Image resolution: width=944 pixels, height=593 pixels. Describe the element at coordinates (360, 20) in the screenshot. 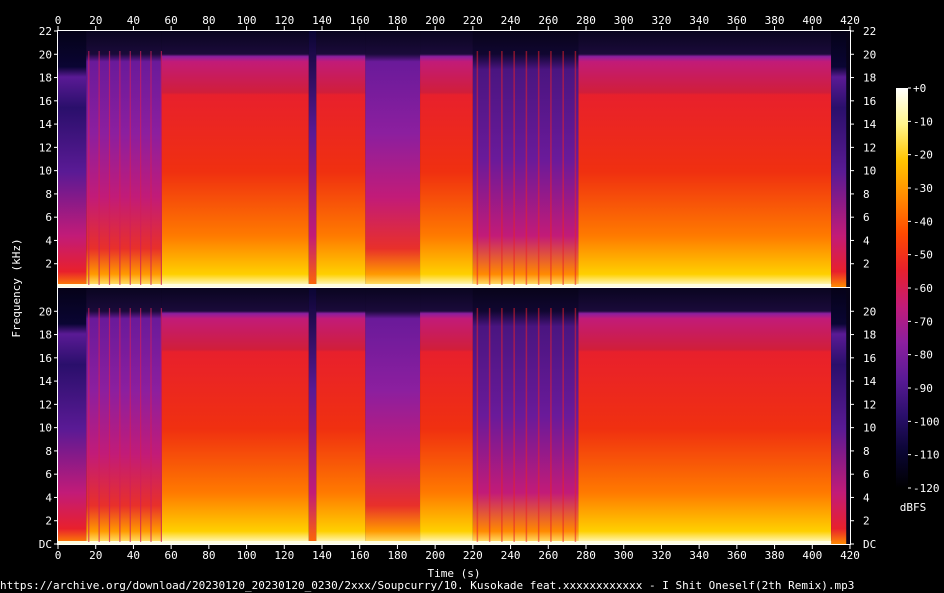

I see `x-tick-label-top: 160` at that location.